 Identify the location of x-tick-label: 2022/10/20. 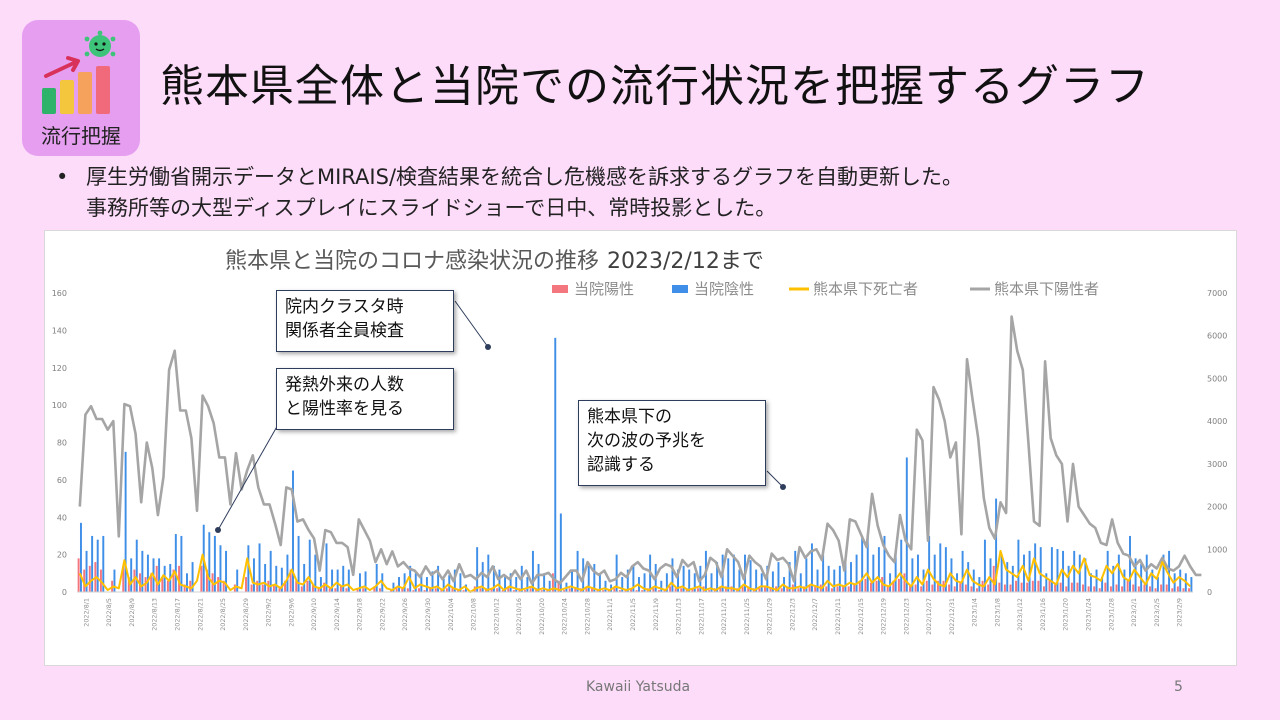
(542, 616).